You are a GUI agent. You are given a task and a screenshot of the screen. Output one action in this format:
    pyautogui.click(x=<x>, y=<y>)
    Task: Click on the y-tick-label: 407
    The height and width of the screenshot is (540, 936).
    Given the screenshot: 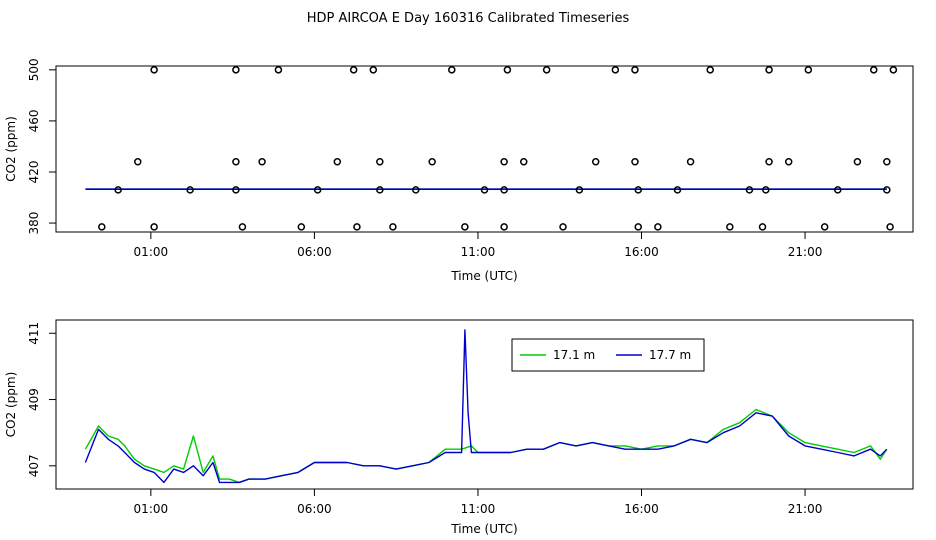 What is the action you would take?
    pyautogui.click(x=34, y=465)
    